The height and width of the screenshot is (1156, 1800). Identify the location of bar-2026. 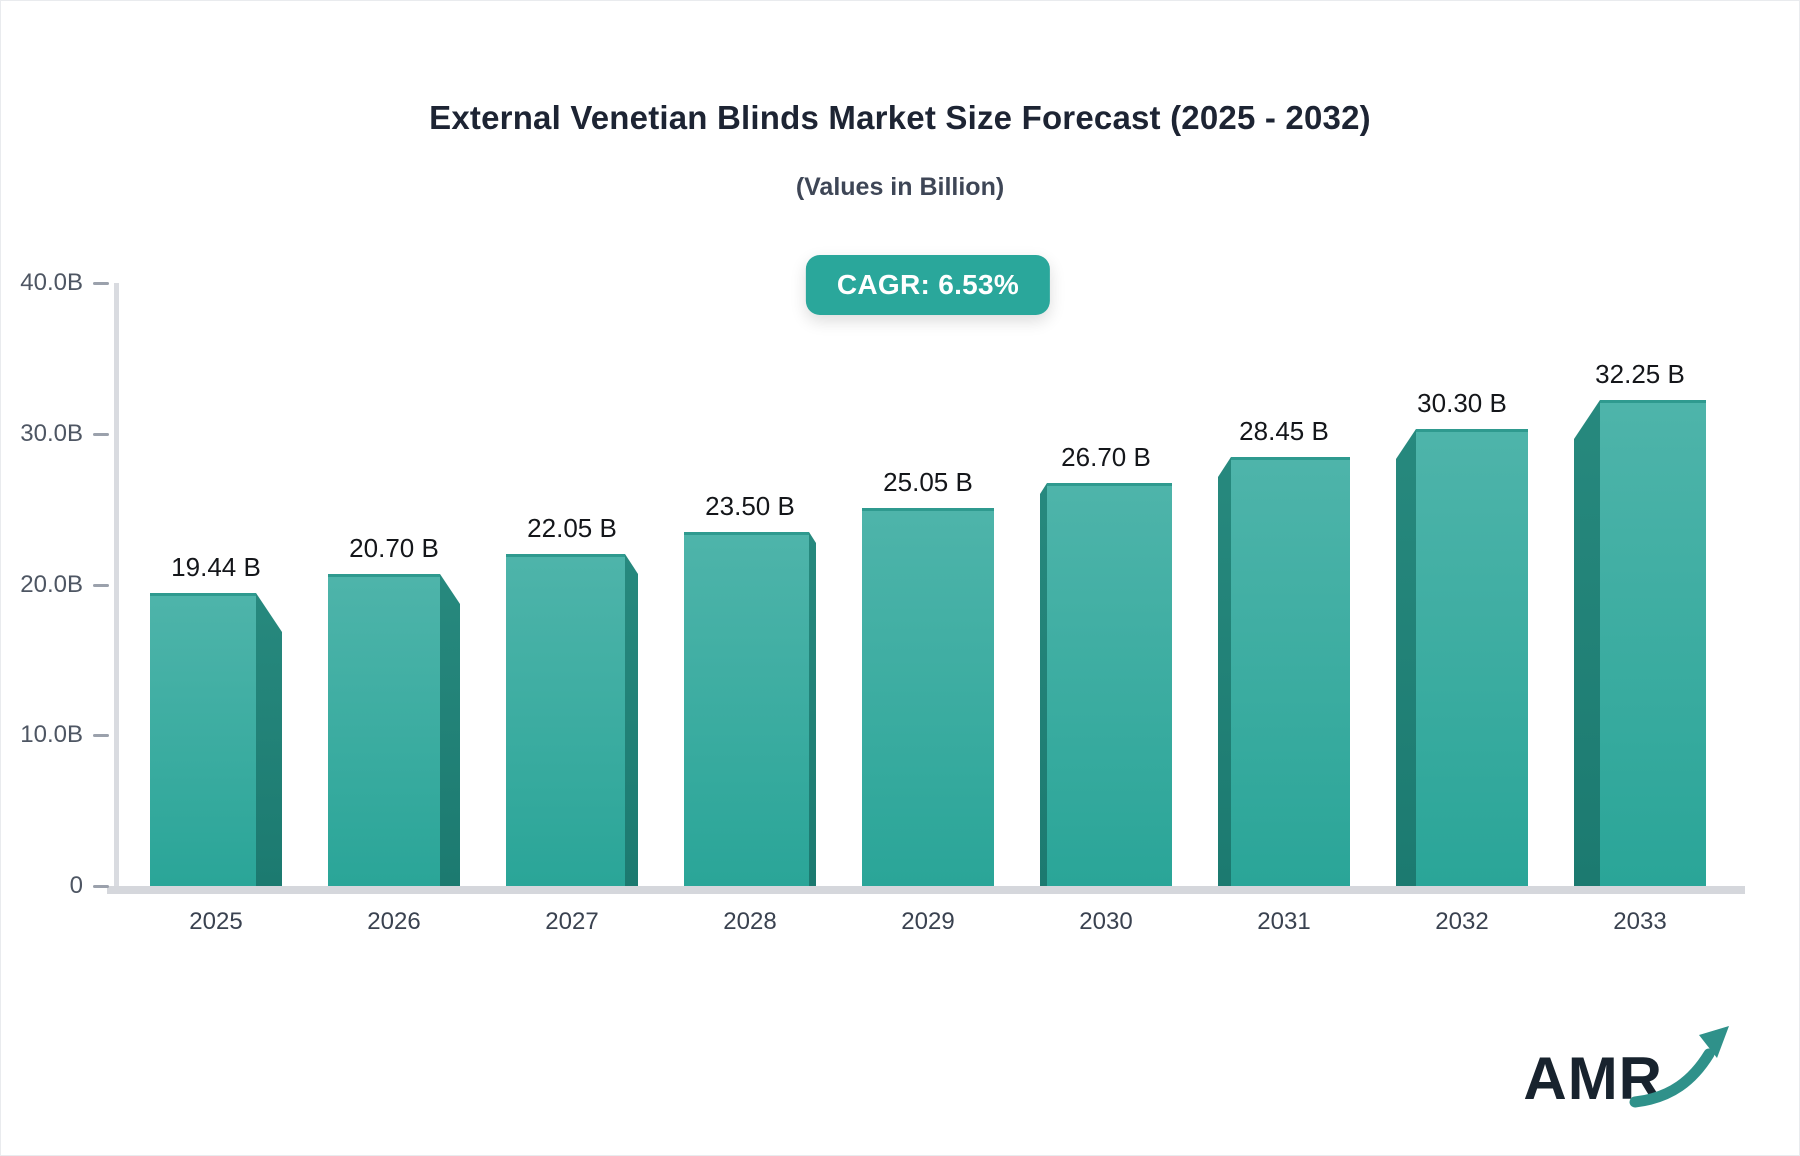
(394, 730).